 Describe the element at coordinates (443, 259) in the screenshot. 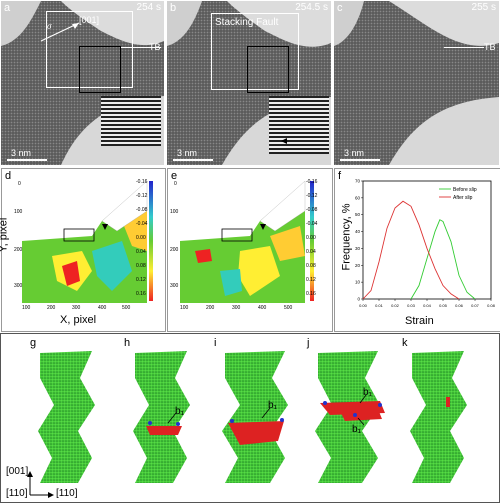

I see `series-line-before-slip` at that location.